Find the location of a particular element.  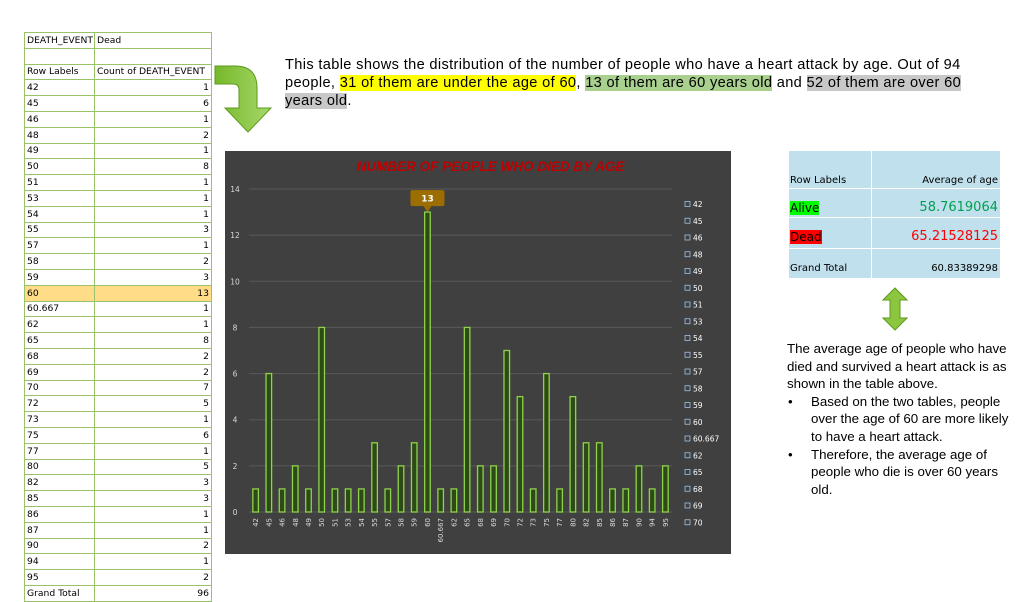

pivot-data-row: 90 2 is located at coordinates (118, 546).